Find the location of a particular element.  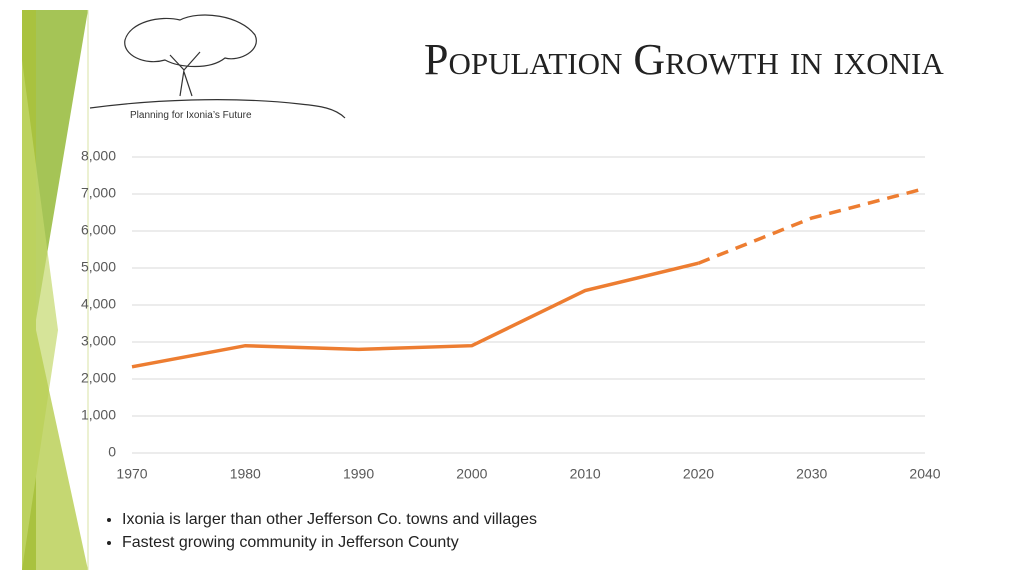

y-tick-label: 3,000 is located at coordinates (98, 341).